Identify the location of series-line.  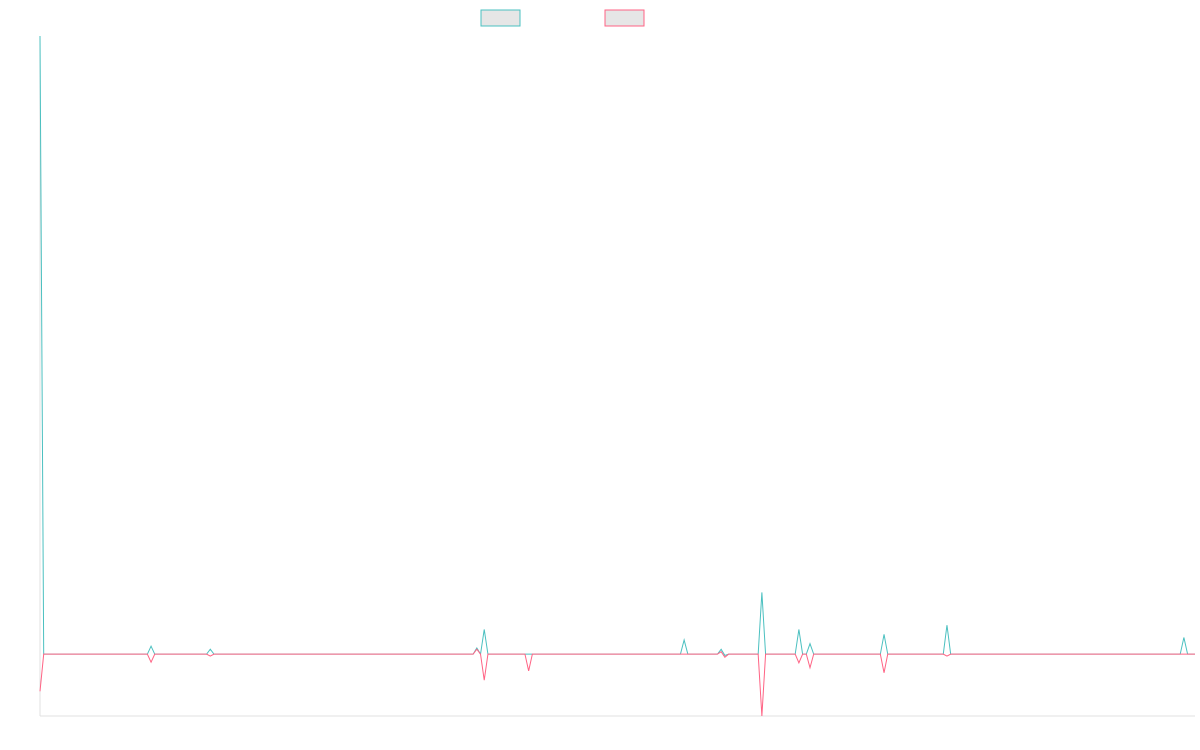
(617, 682).